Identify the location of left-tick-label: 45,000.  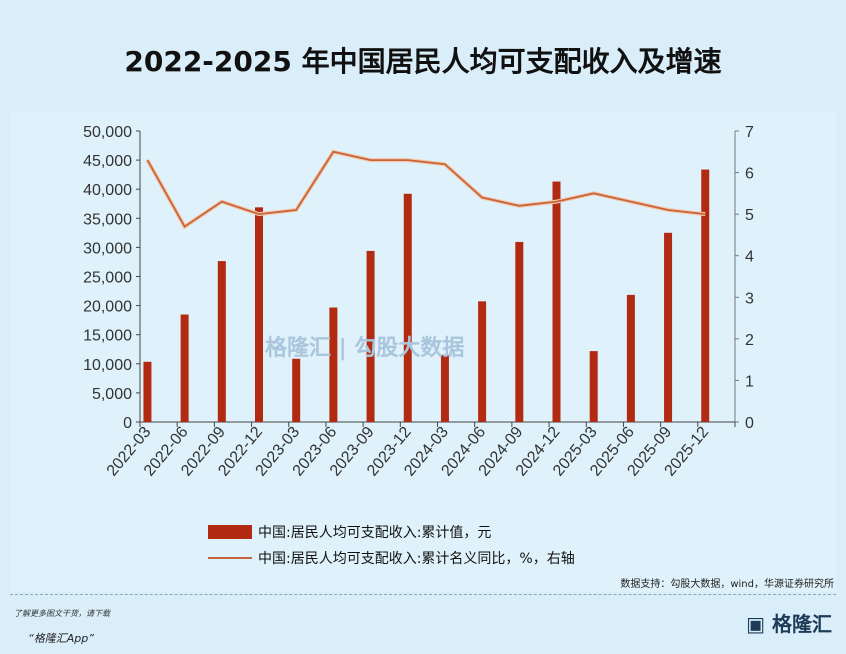
(107, 161).